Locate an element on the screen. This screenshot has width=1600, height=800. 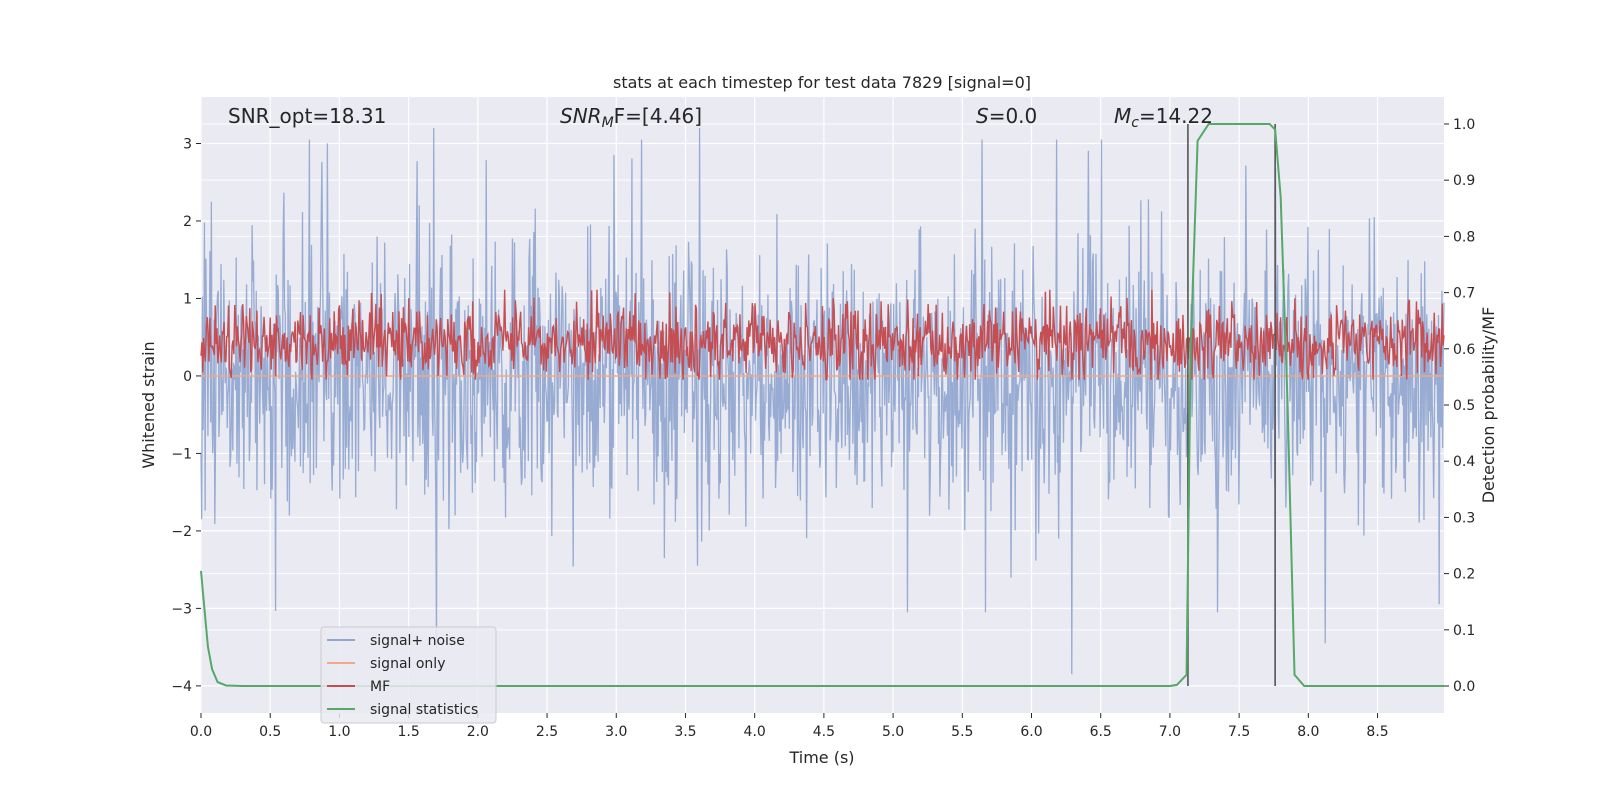
x-tick-label-7.0: 7.0 is located at coordinates (1170, 732).